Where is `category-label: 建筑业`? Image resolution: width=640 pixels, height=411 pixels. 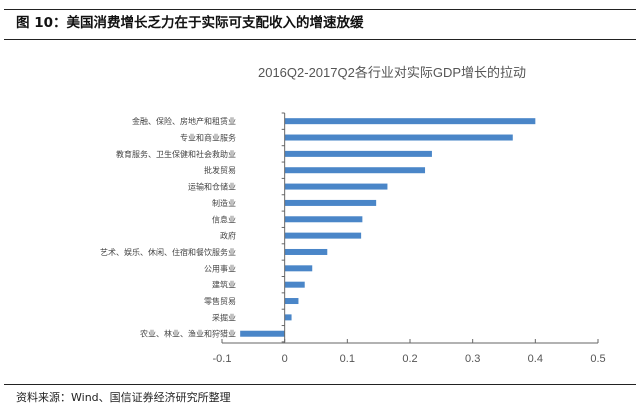
category-label: 建筑业 is located at coordinates (224, 285).